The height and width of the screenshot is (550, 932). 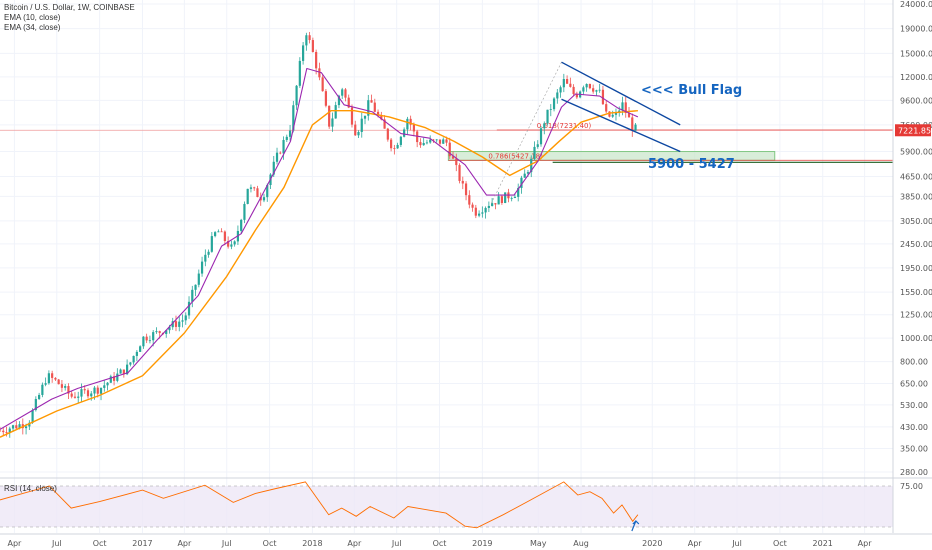 I want to click on price-tag-label: 7221.85, so click(x=914, y=130).